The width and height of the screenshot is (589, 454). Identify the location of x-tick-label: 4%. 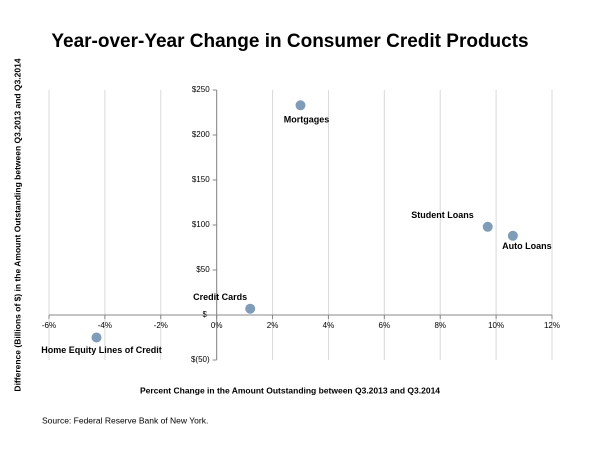
(329, 325).